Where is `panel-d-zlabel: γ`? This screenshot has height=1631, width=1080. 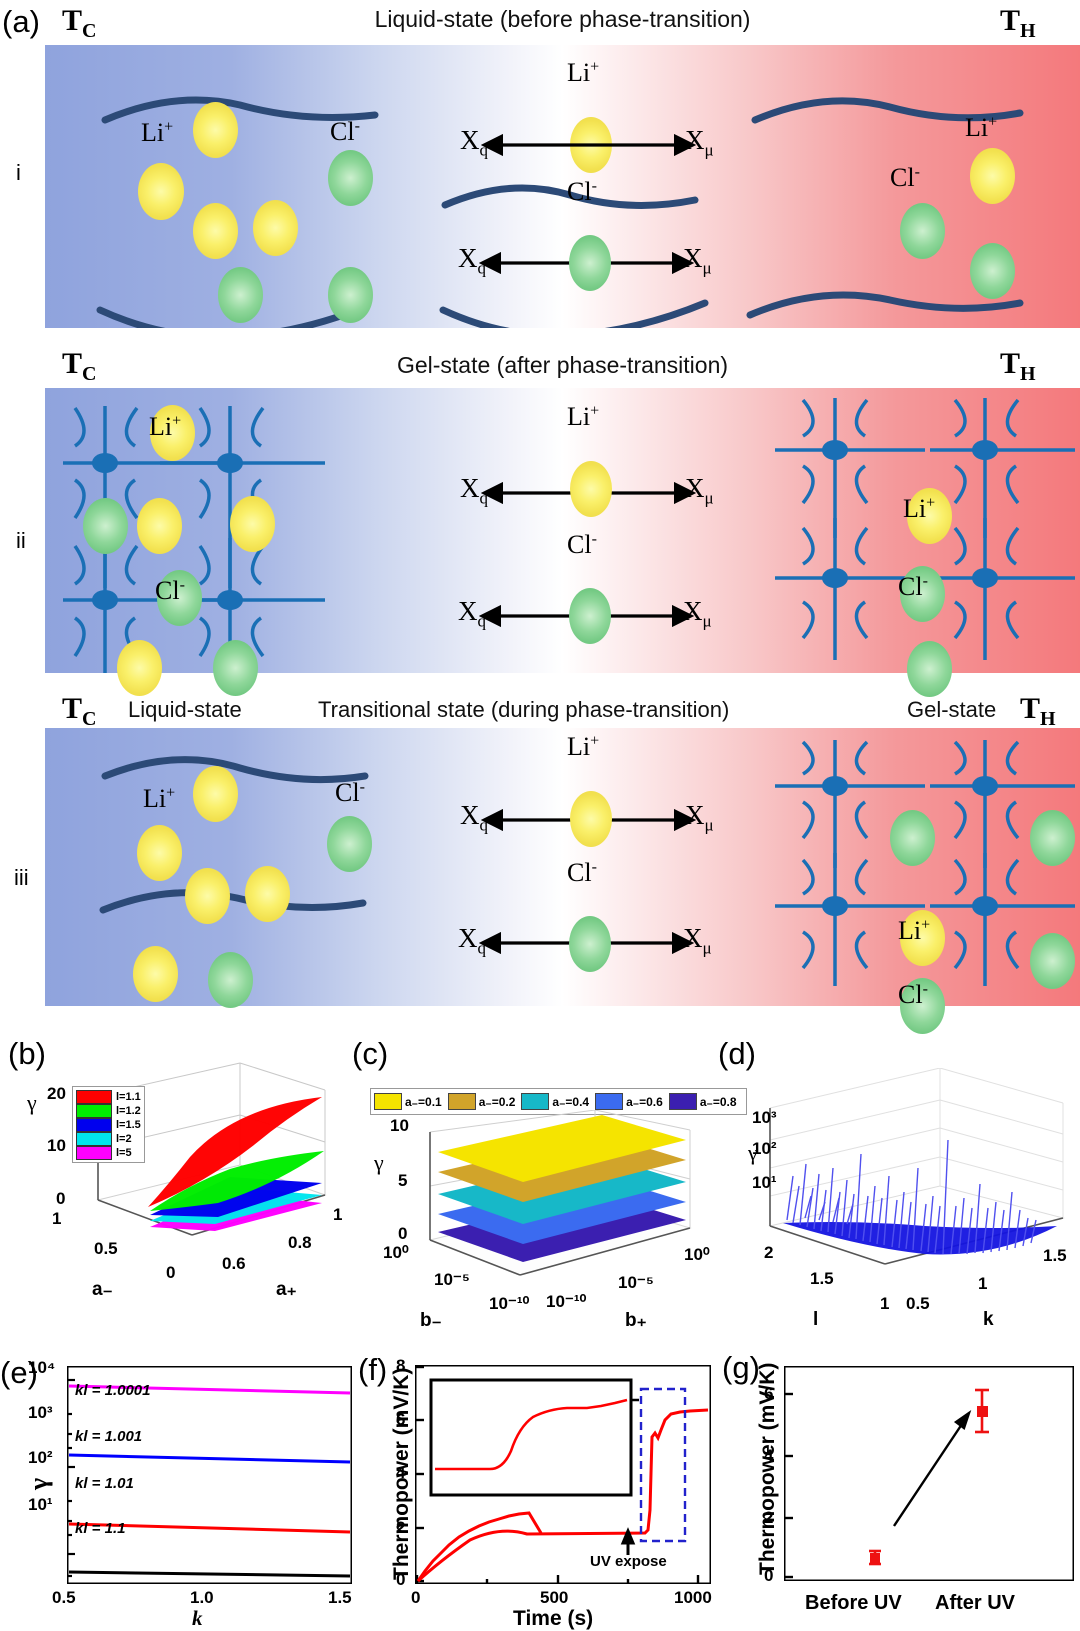 panel-d-zlabel: γ is located at coordinates (753, 1152).